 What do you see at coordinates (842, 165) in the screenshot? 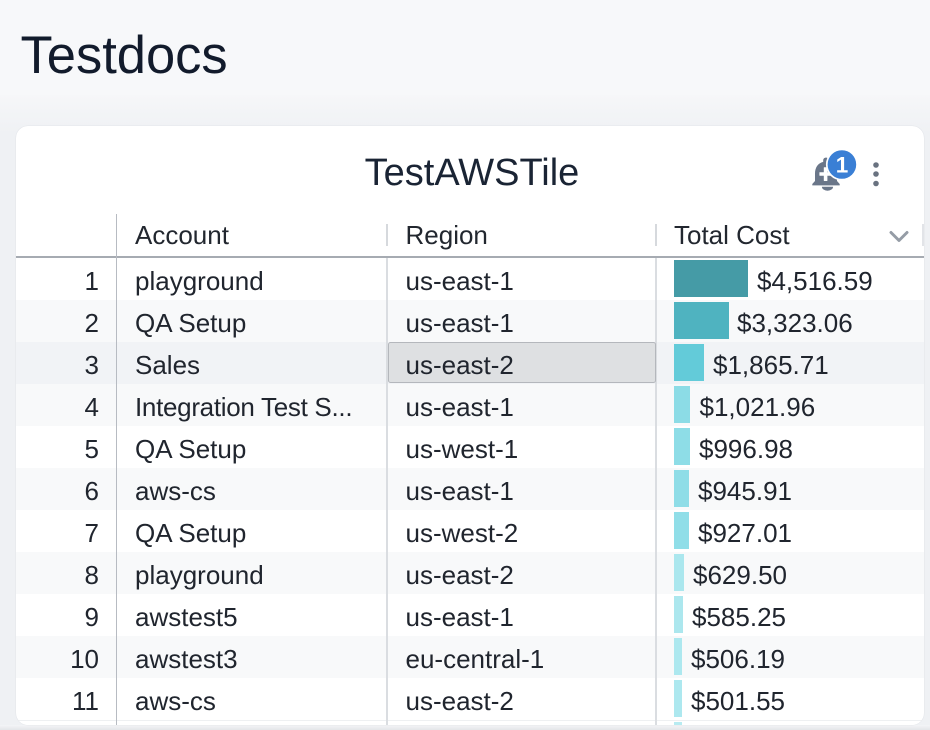
I see `svg-text: 1` at bounding box center [842, 165].